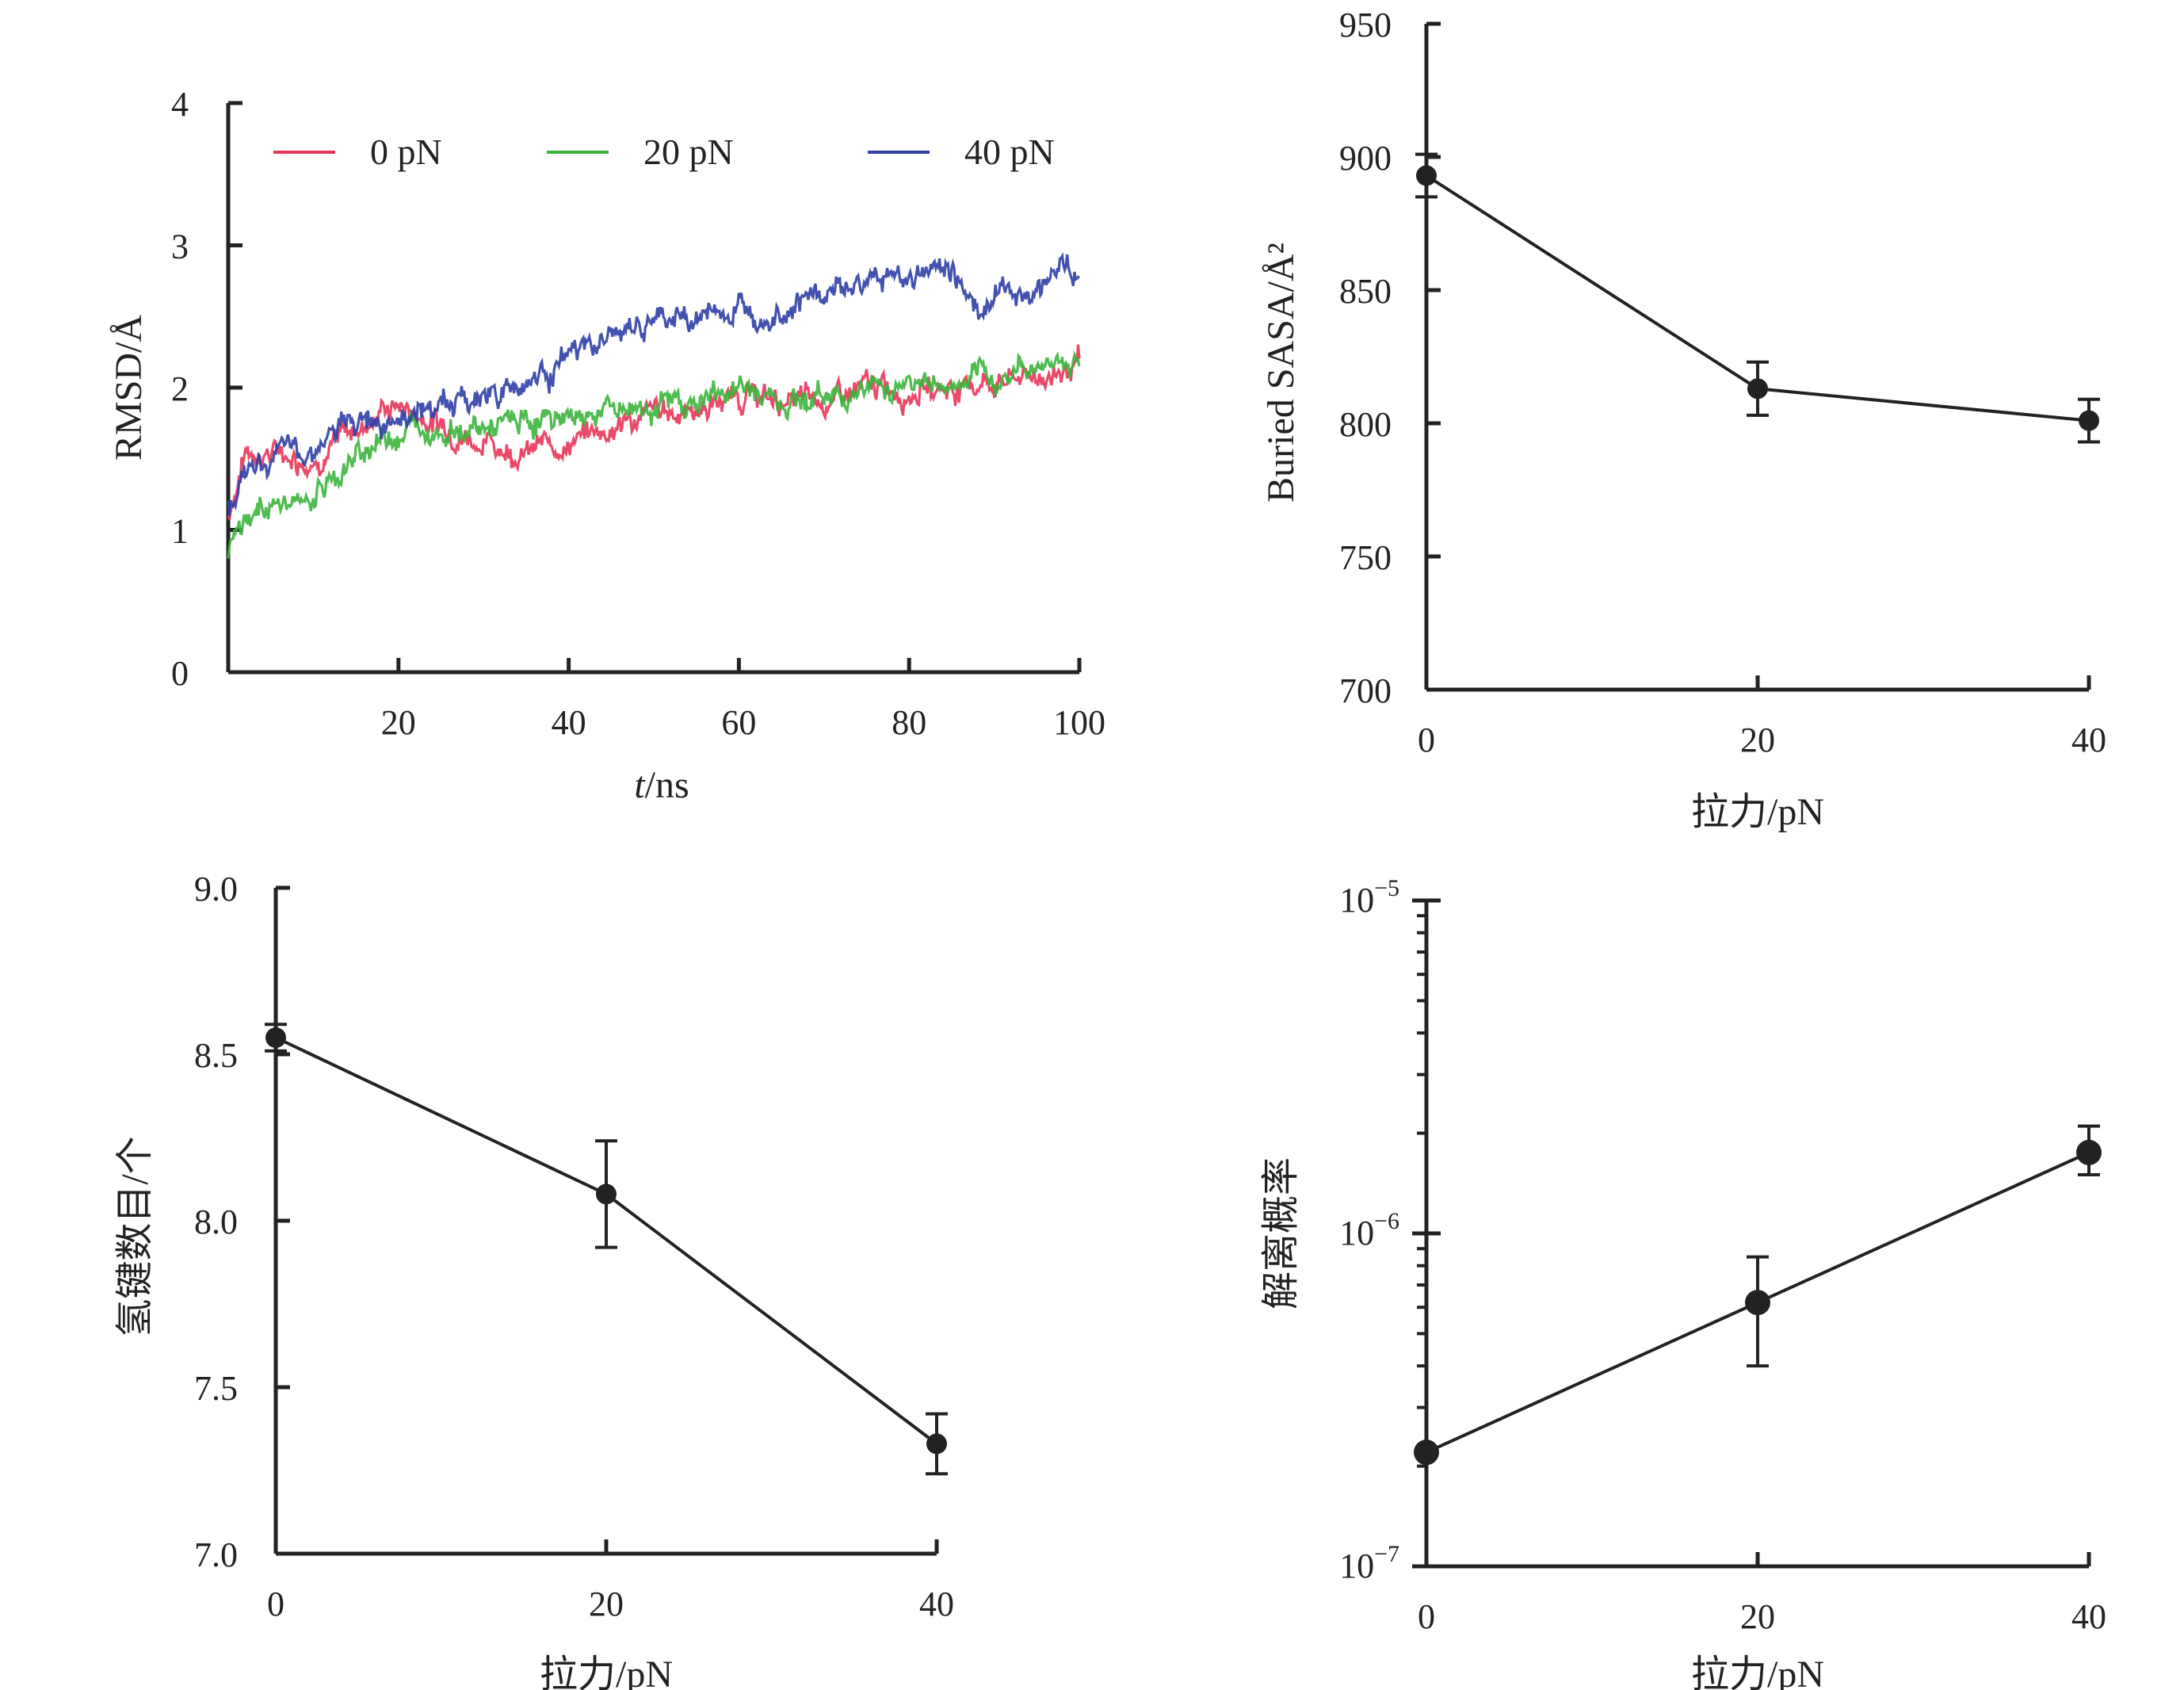 Image resolution: width=2184 pixels, height=1690 pixels. What do you see at coordinates (406, 152) in the screenshot?
I see `legend-label: 0 pN` at bounding box center [406, 152].